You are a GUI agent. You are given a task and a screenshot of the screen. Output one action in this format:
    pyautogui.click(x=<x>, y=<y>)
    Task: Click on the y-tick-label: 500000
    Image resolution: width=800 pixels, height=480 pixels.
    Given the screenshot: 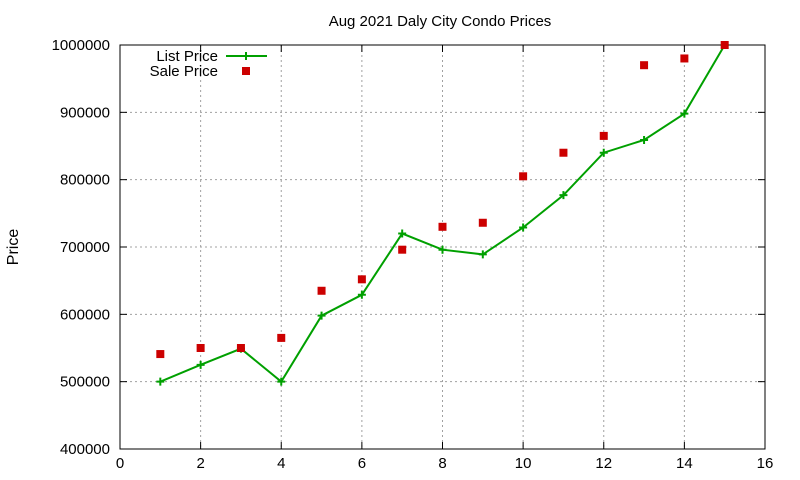 What is the action you would take?
    pyautogui.click(x=85, y=382)
    